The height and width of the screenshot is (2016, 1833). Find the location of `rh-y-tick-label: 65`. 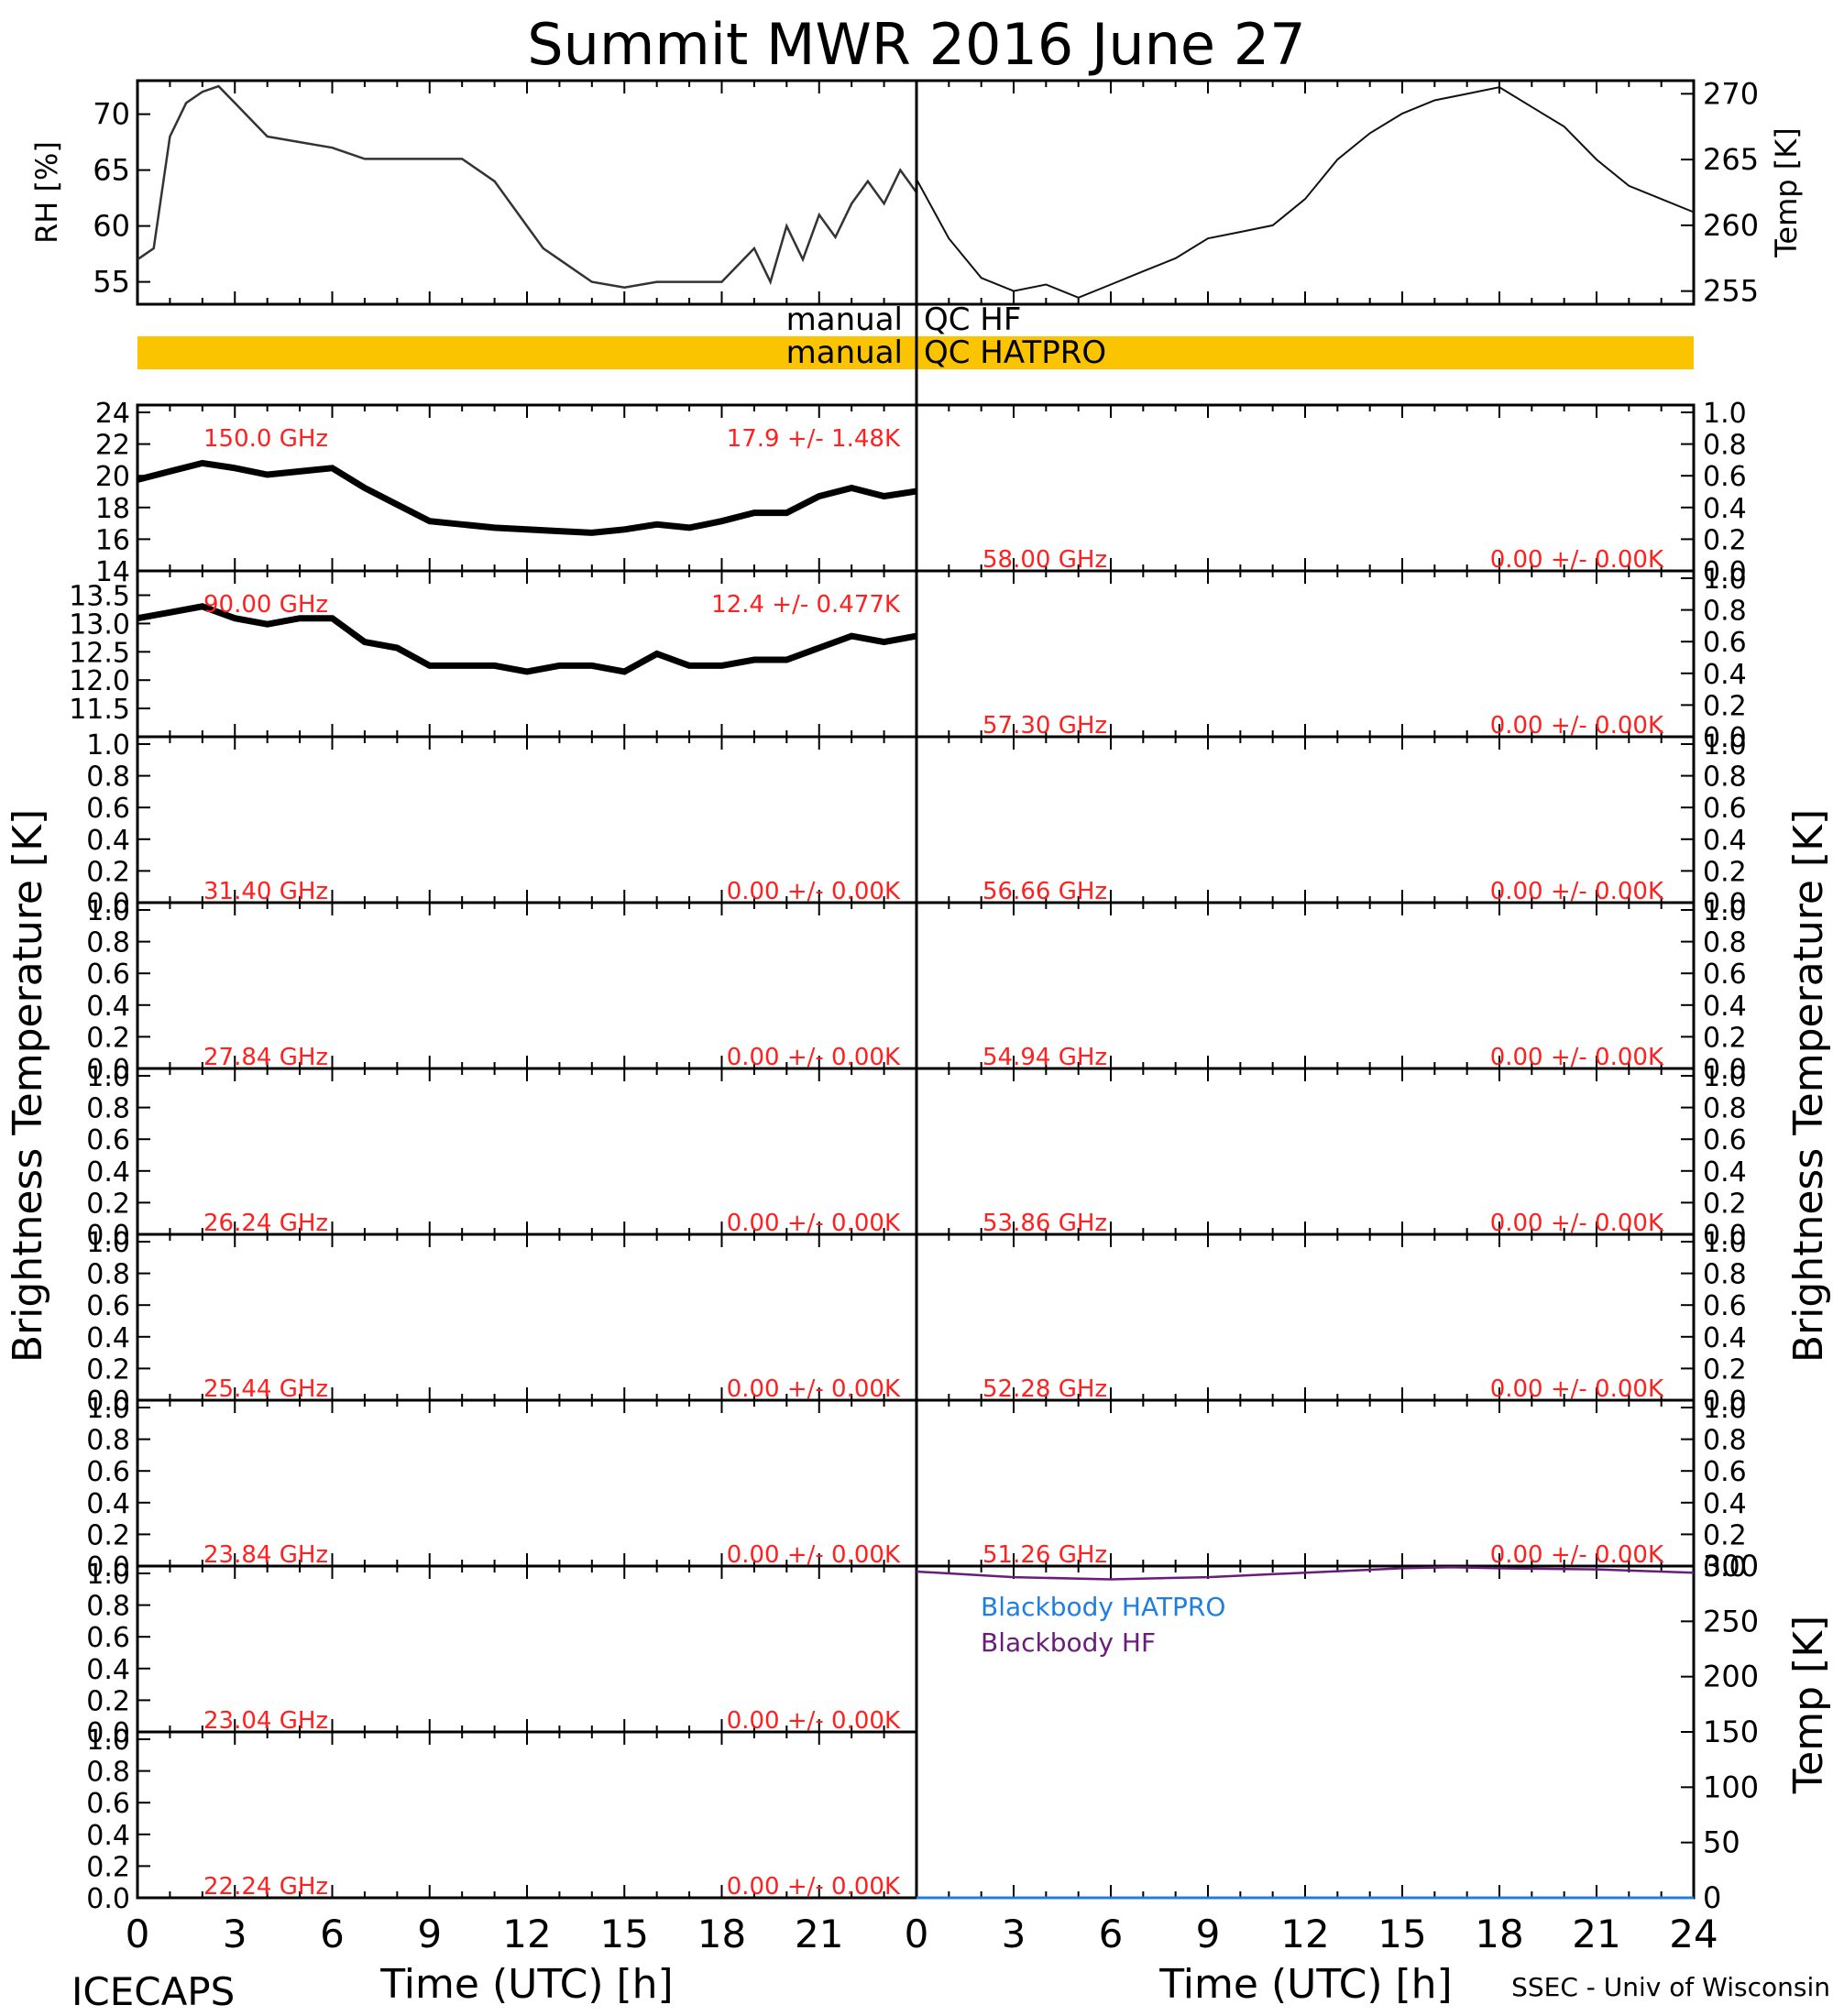

rh-y-tick-label: 65 is located at coordinates (111, 170).